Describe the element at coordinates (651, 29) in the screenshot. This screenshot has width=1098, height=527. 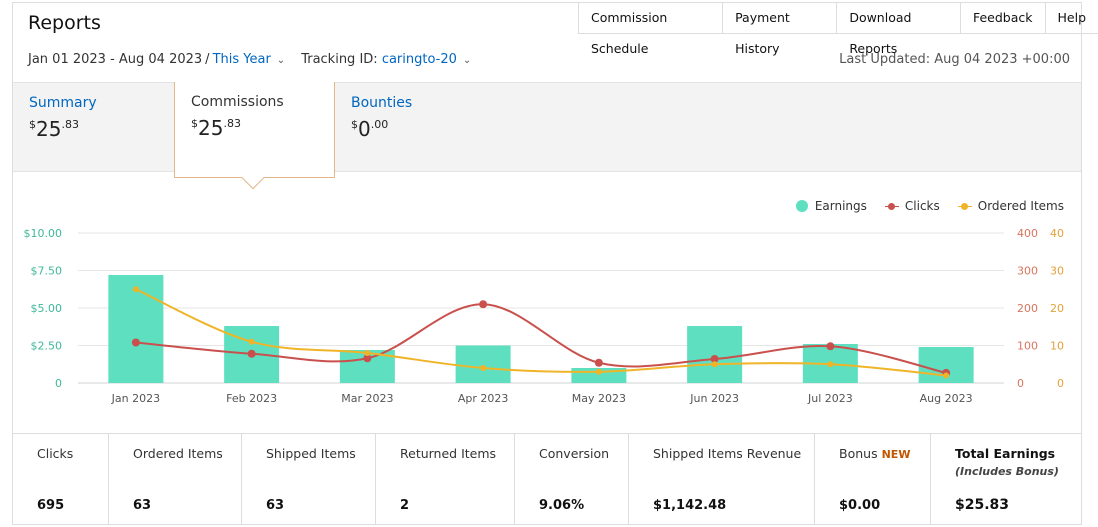
I see `commission-schedule-link: Commission Schedule` at that location.